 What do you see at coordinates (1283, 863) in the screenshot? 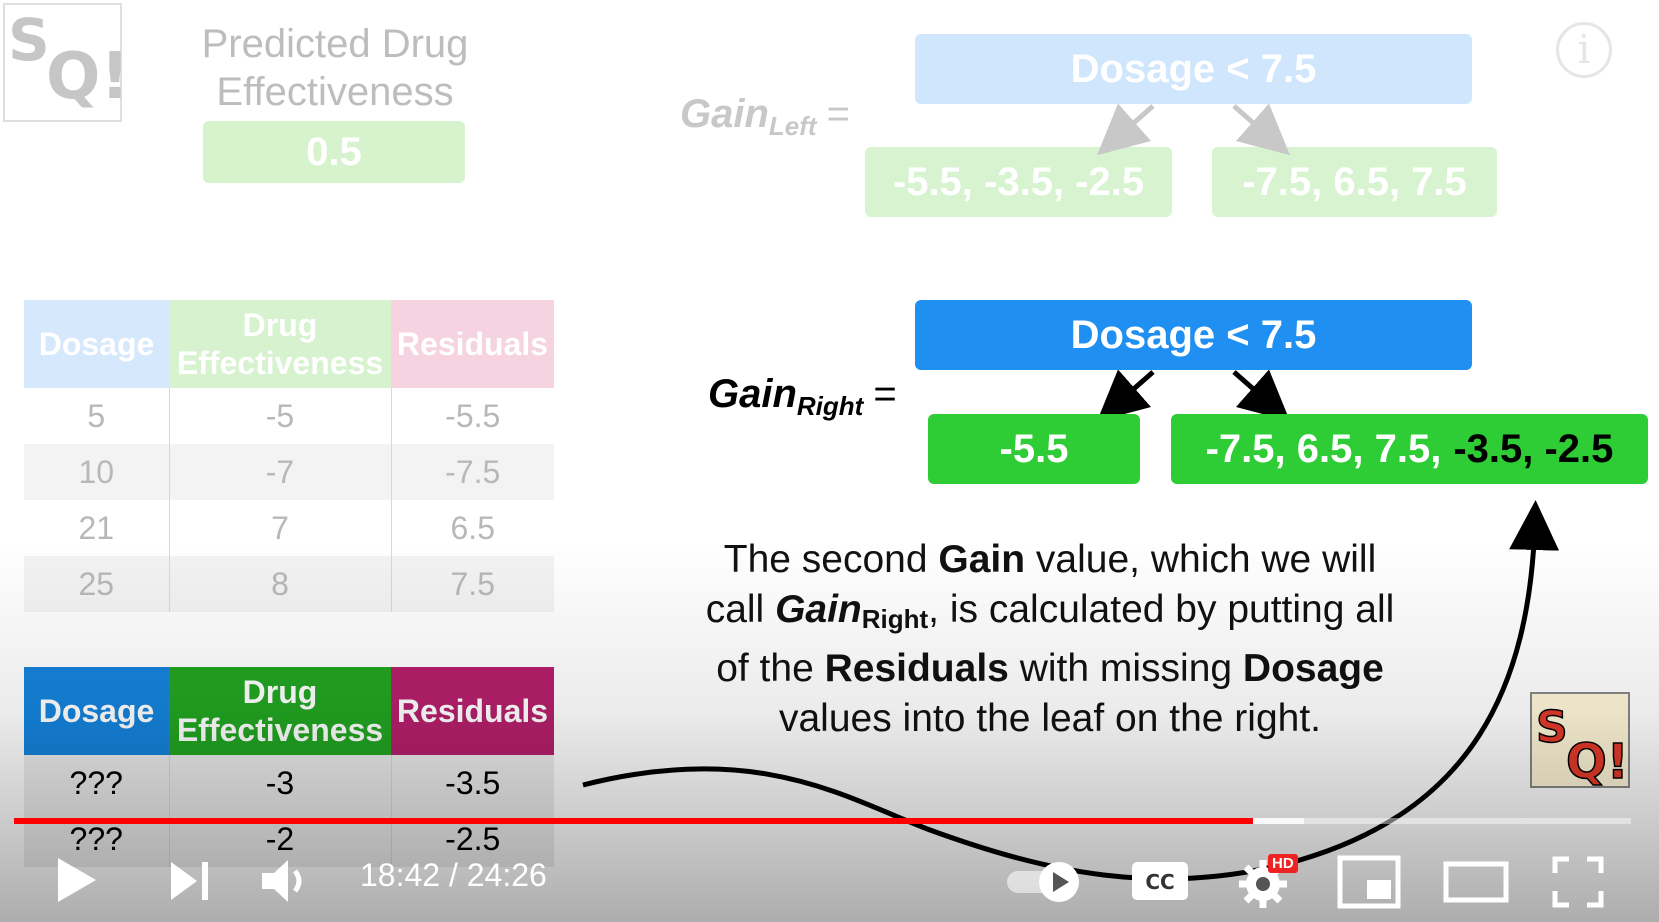
I see `hd-badge: HD` at bounding box center [1283, 863].